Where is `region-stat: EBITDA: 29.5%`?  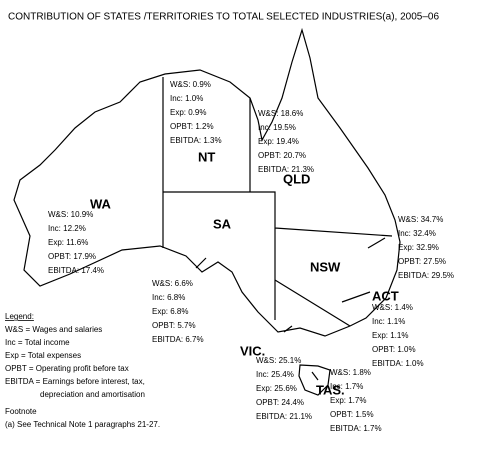 region-stat: EBITDA: 29.5% is located at coordinates (426, 275).